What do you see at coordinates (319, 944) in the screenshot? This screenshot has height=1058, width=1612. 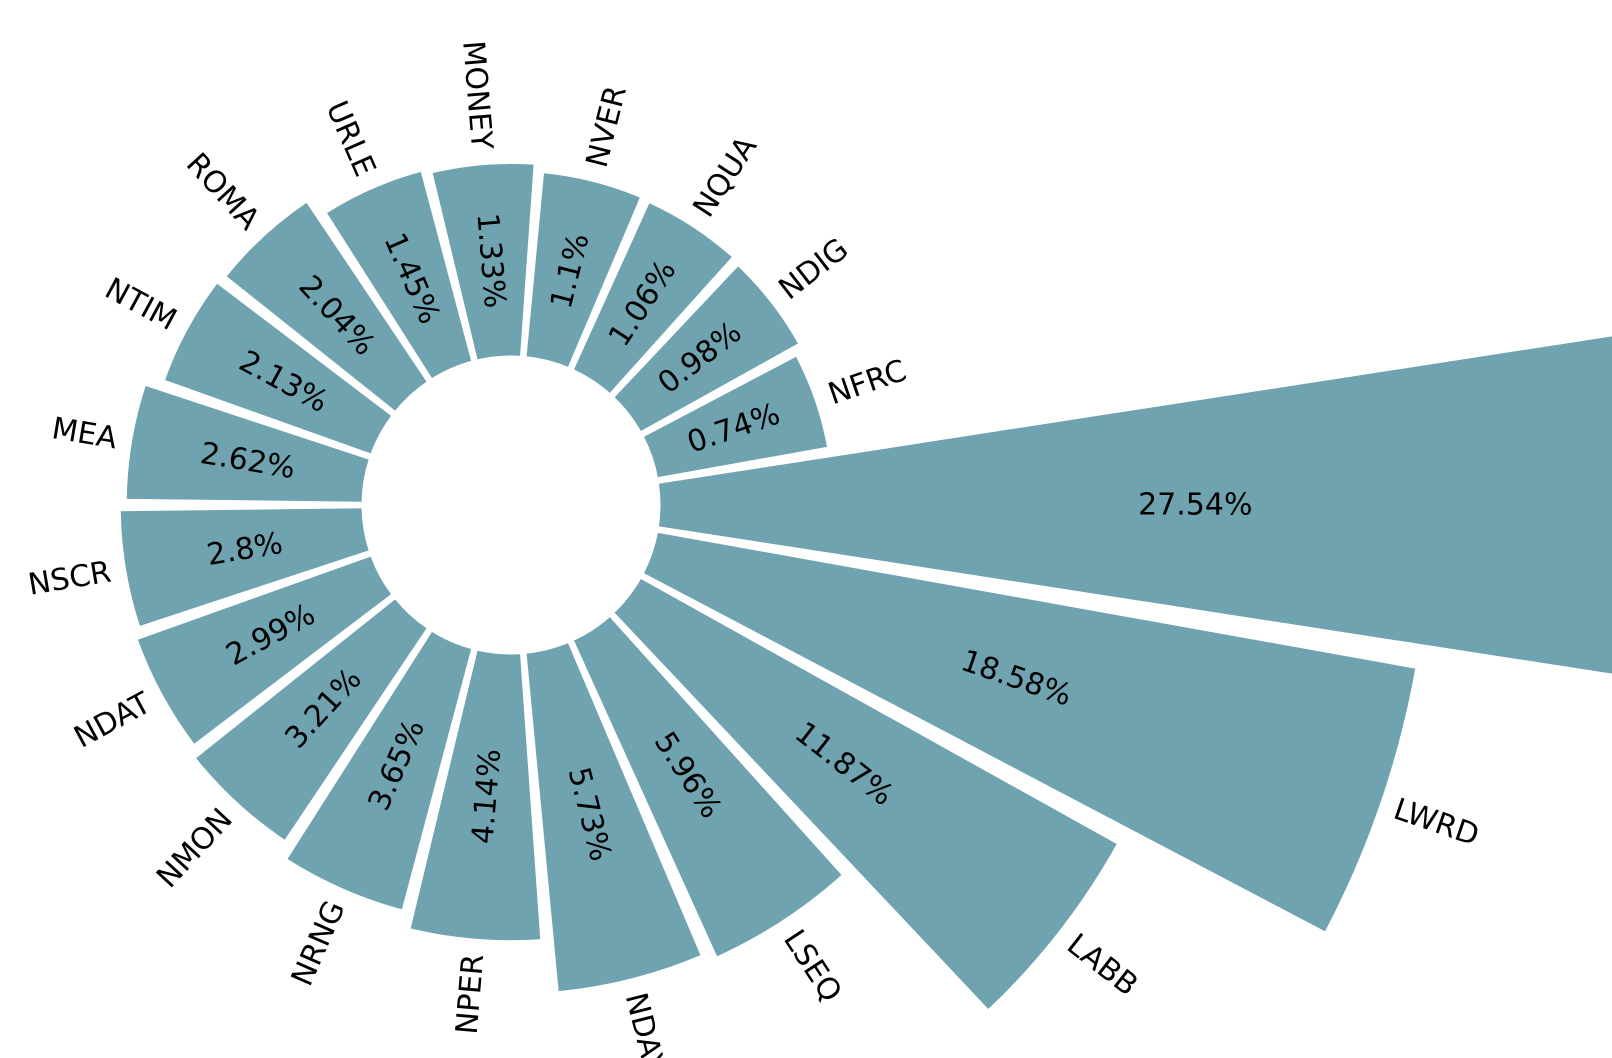 I see `category-label-nrng: NRNG` at bounding box center [319, 944].